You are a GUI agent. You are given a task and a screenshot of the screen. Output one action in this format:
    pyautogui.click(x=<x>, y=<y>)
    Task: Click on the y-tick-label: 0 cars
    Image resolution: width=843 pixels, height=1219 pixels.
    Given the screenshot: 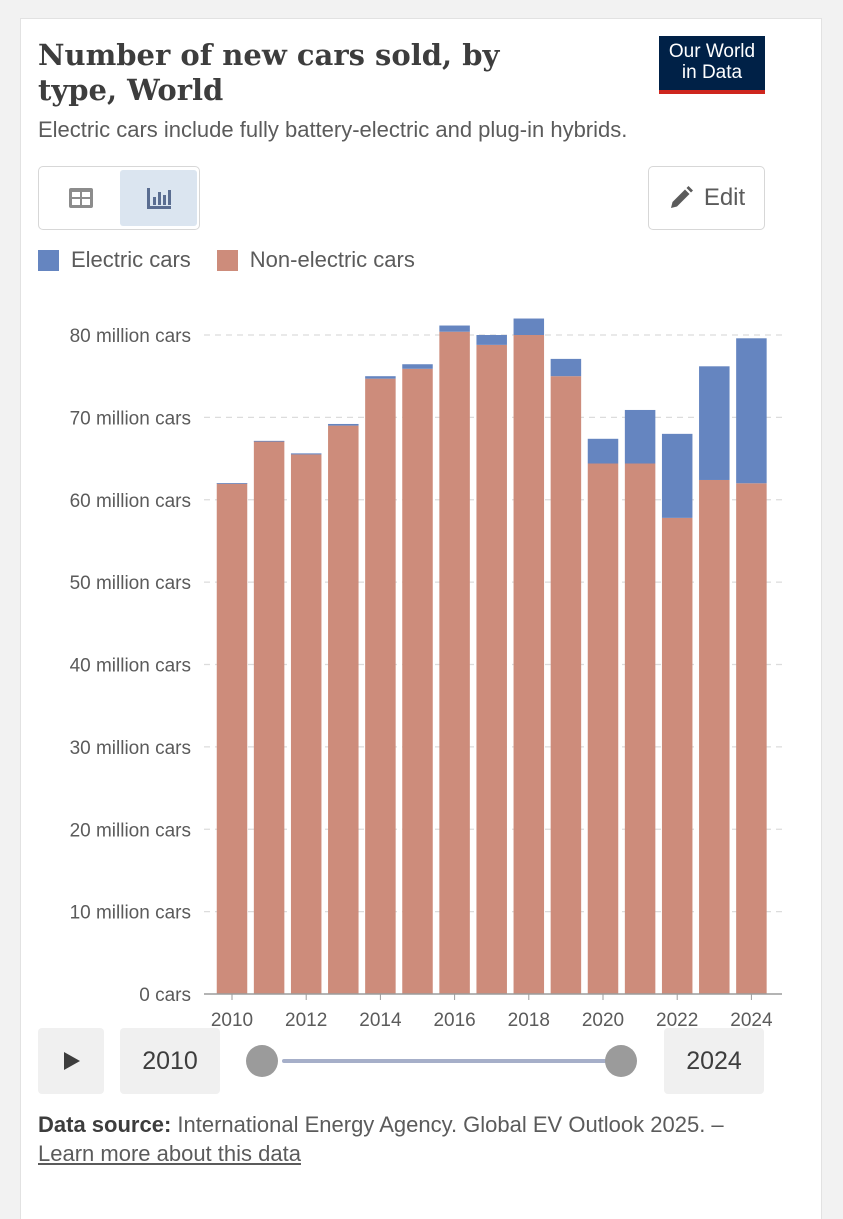 What is the action you would take?
    pyautogui.click(x=165, y=995)
    